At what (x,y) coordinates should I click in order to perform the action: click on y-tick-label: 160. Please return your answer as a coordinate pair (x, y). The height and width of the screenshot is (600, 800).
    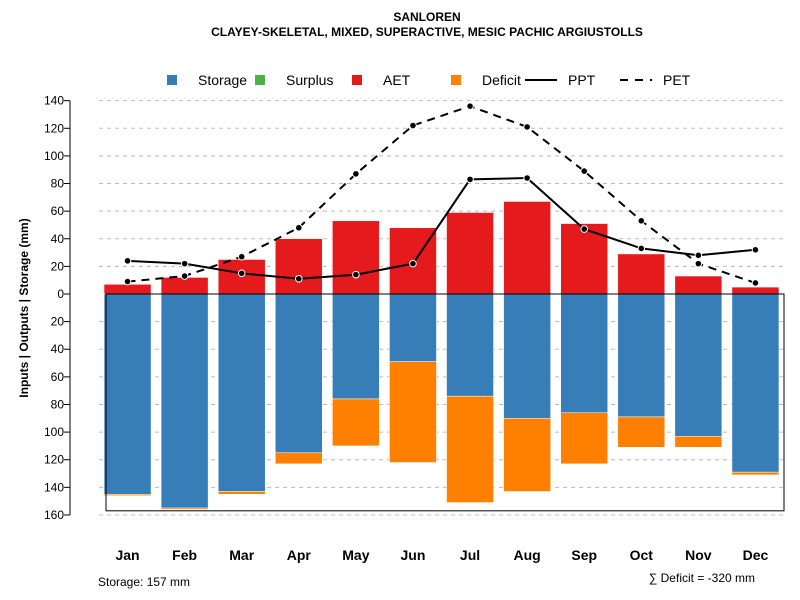
    Looking at the image, I should click on (54, 515).